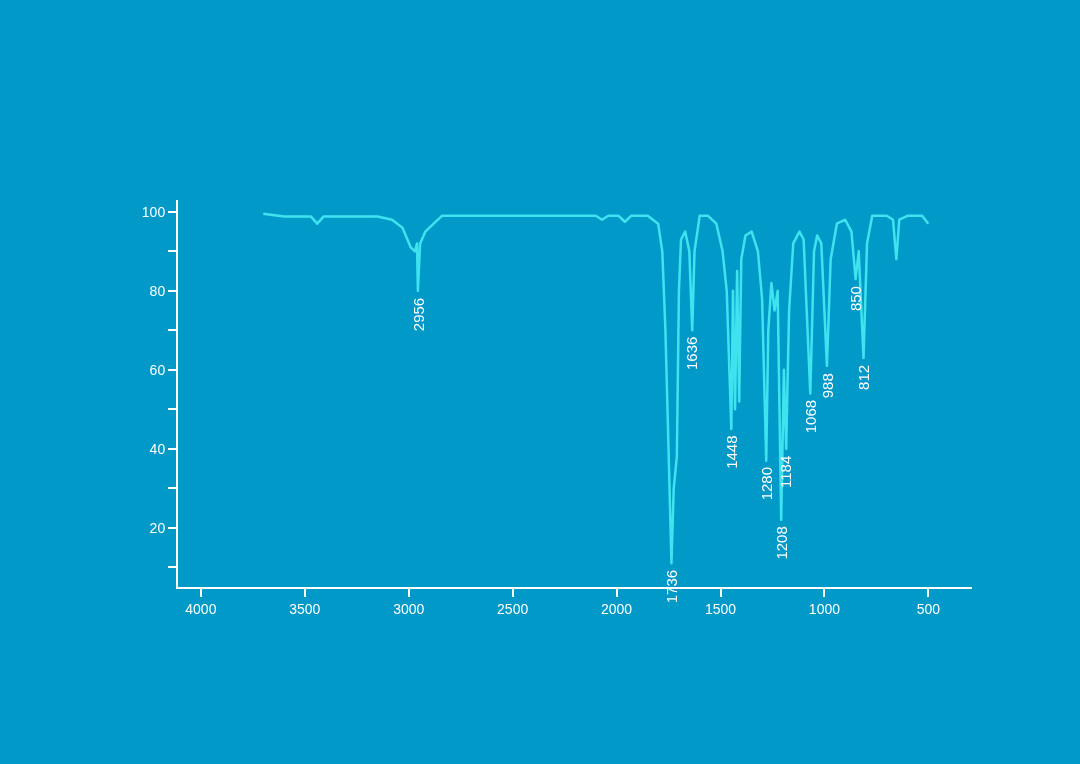  Describe the element at coordinates (786, 471) in the screenshot. I see `annotation: 1184` at that location.